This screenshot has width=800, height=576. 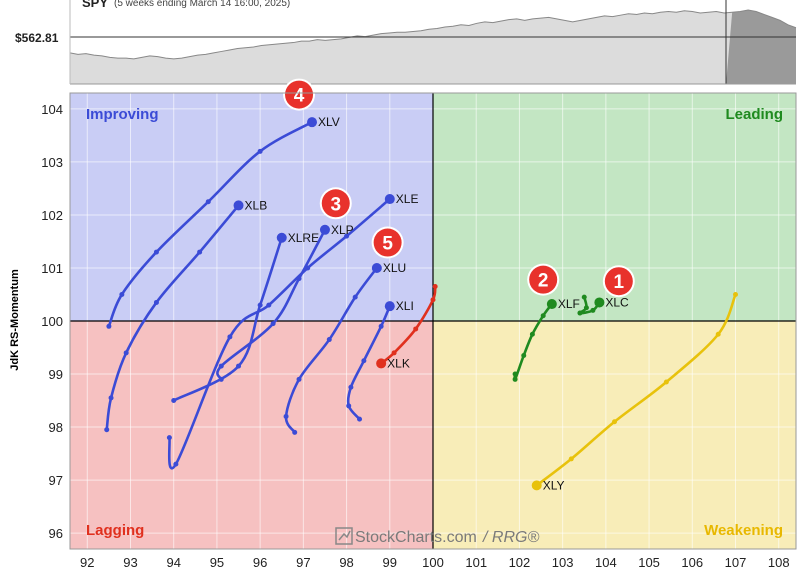 What do you see at coordinates (56, 427) in the screenshot?
I see `y-tick-label: 98` at bounding box center [56, 427].